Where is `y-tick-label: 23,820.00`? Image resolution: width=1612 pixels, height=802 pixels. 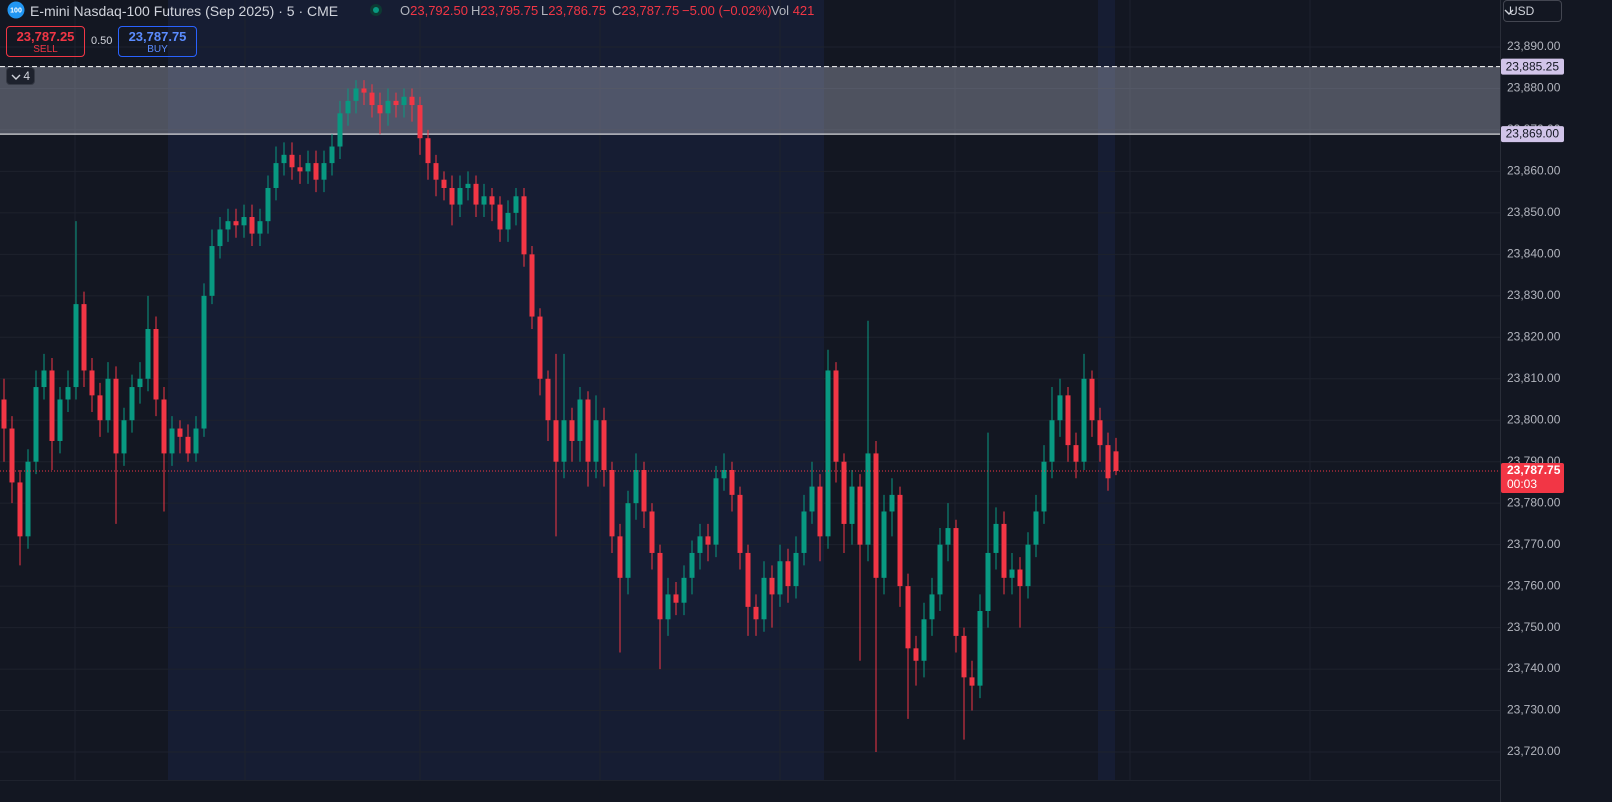
y-tick-label: 23,820.00 is located at coordinates (1534, 336).